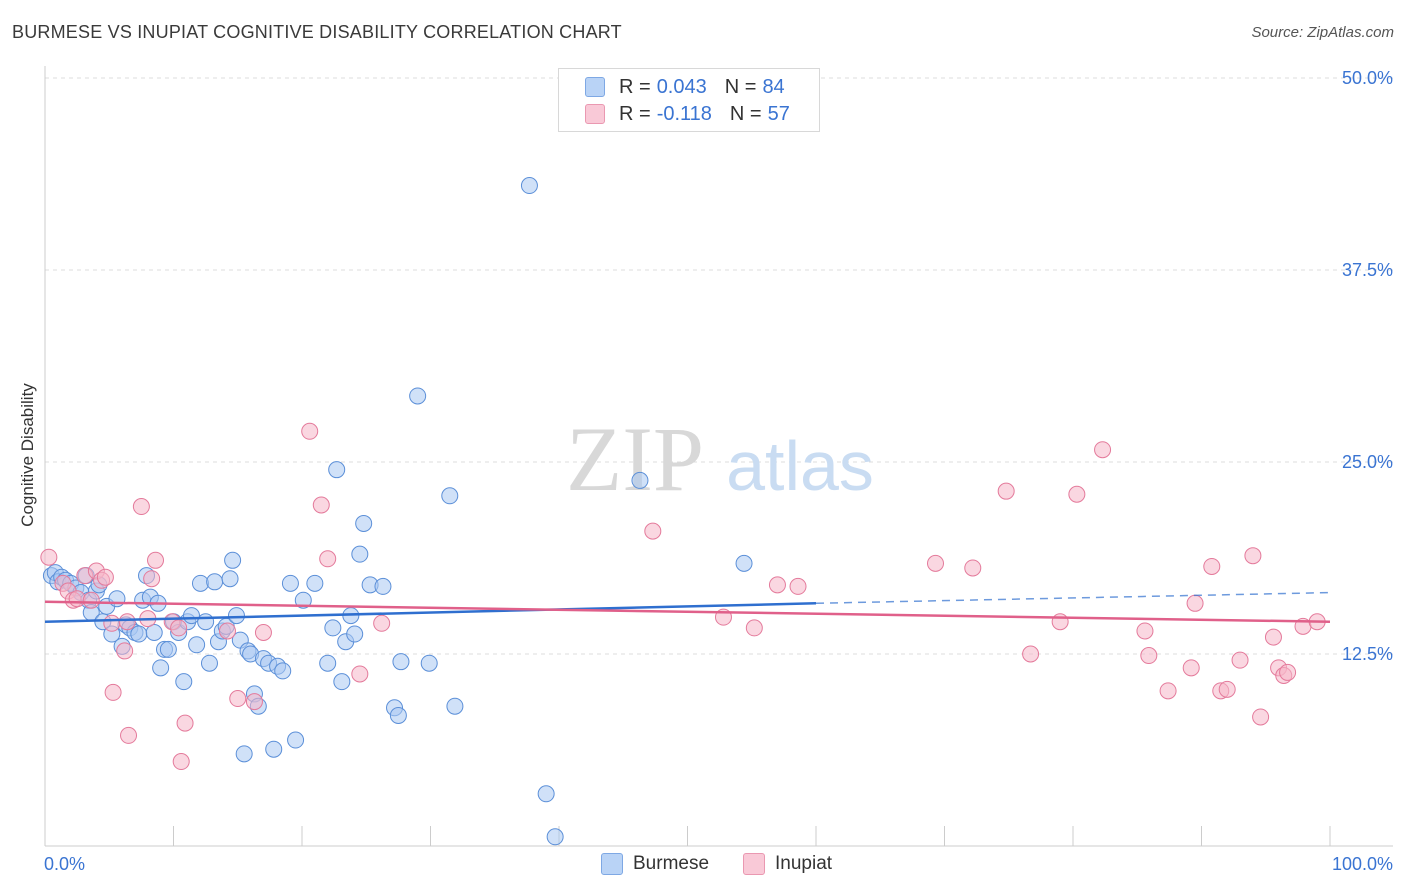 This screenshot has width=1406, height=892. I want to click on source-label: Source: ZipAtlas.com, so click(1322, 32).